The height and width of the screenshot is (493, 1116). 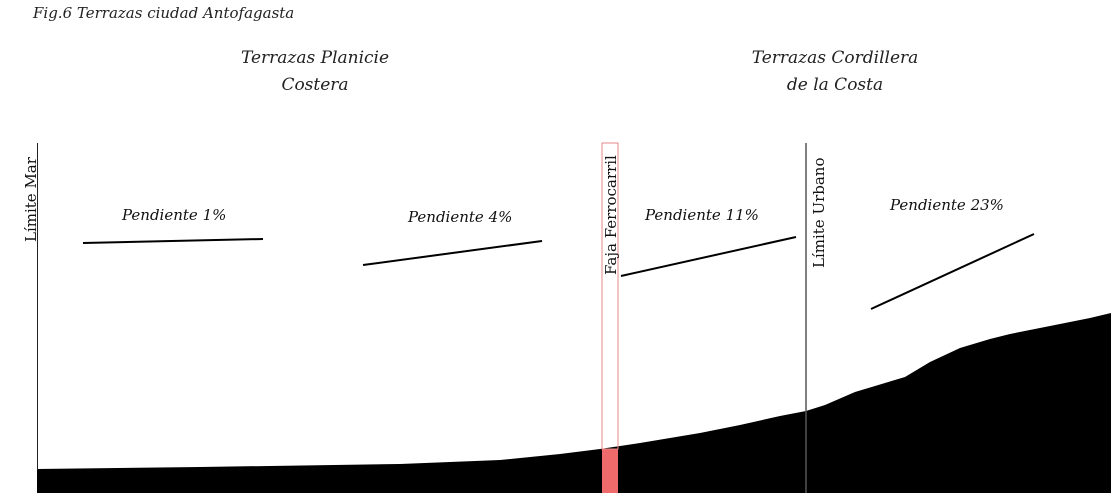 What do you see at coordinates (459, 217) in the screenshot?
I see `slope-label: Pendiente 4%` at bounding box center [459, 217].